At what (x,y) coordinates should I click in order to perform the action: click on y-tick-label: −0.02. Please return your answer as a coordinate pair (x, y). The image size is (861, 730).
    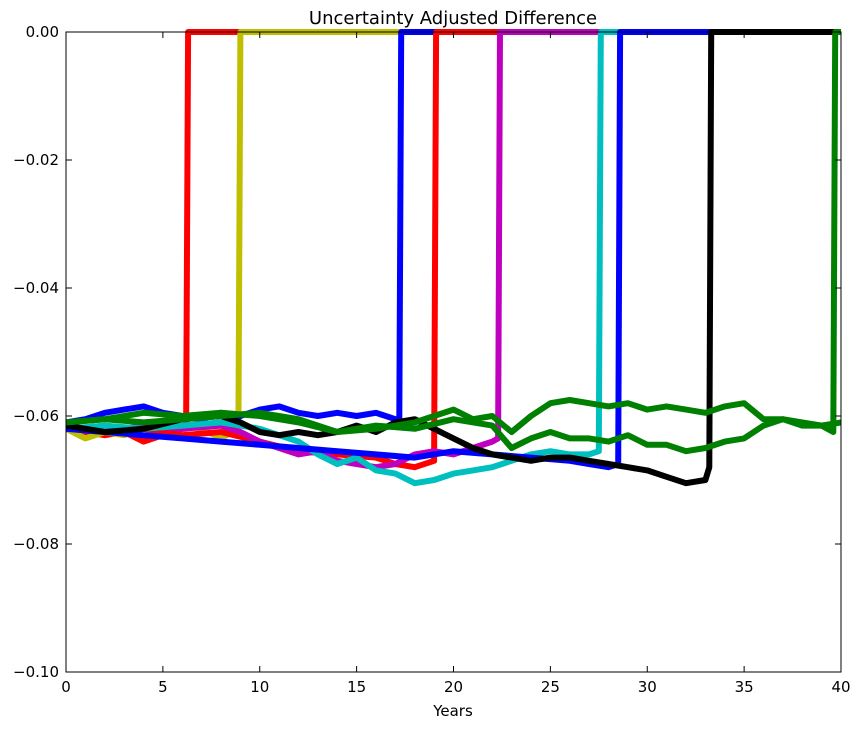
    Looking at the image, I should click on (36, 160).